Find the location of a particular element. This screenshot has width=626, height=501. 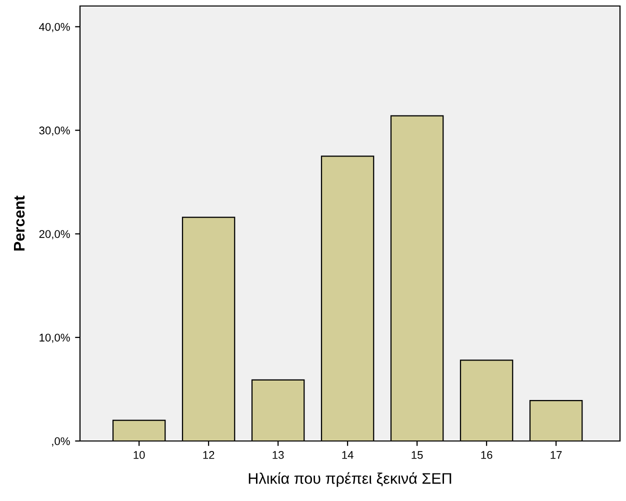

x-tick-label: 14 is located at coordinates (348, 455).